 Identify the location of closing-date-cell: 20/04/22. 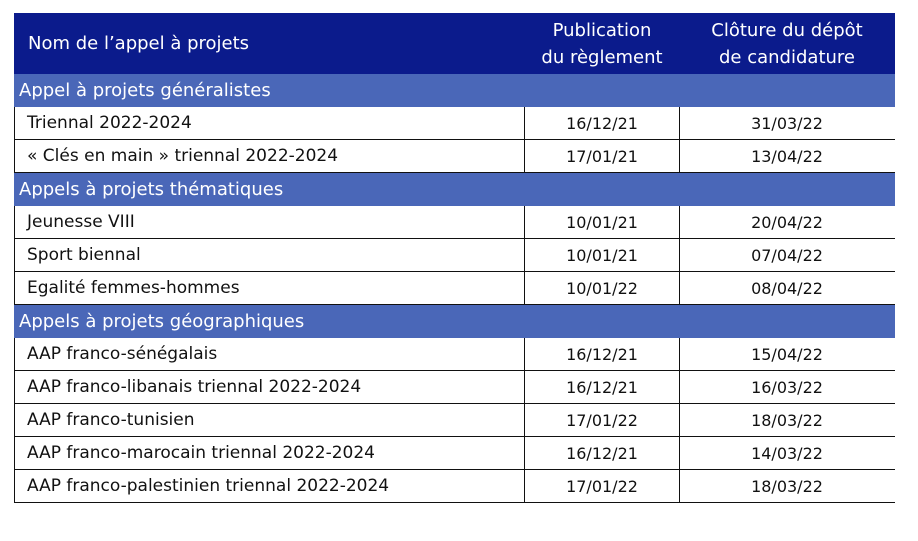
(787, 222).